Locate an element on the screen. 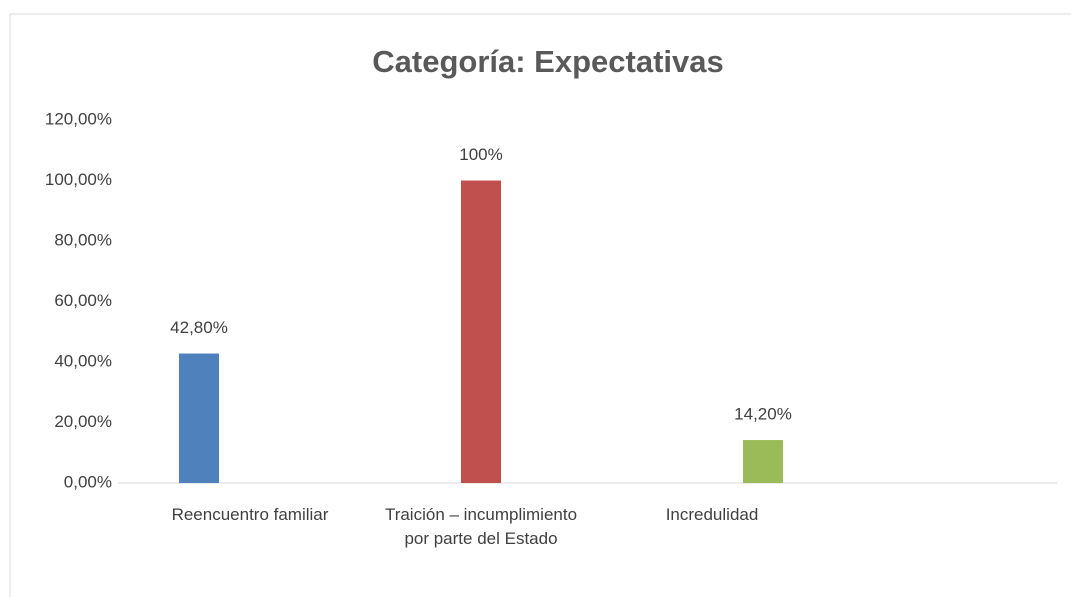 This screenshot has height=597, width=1071. y-tick-label: 80,00% is located at coordinates (83, 239).